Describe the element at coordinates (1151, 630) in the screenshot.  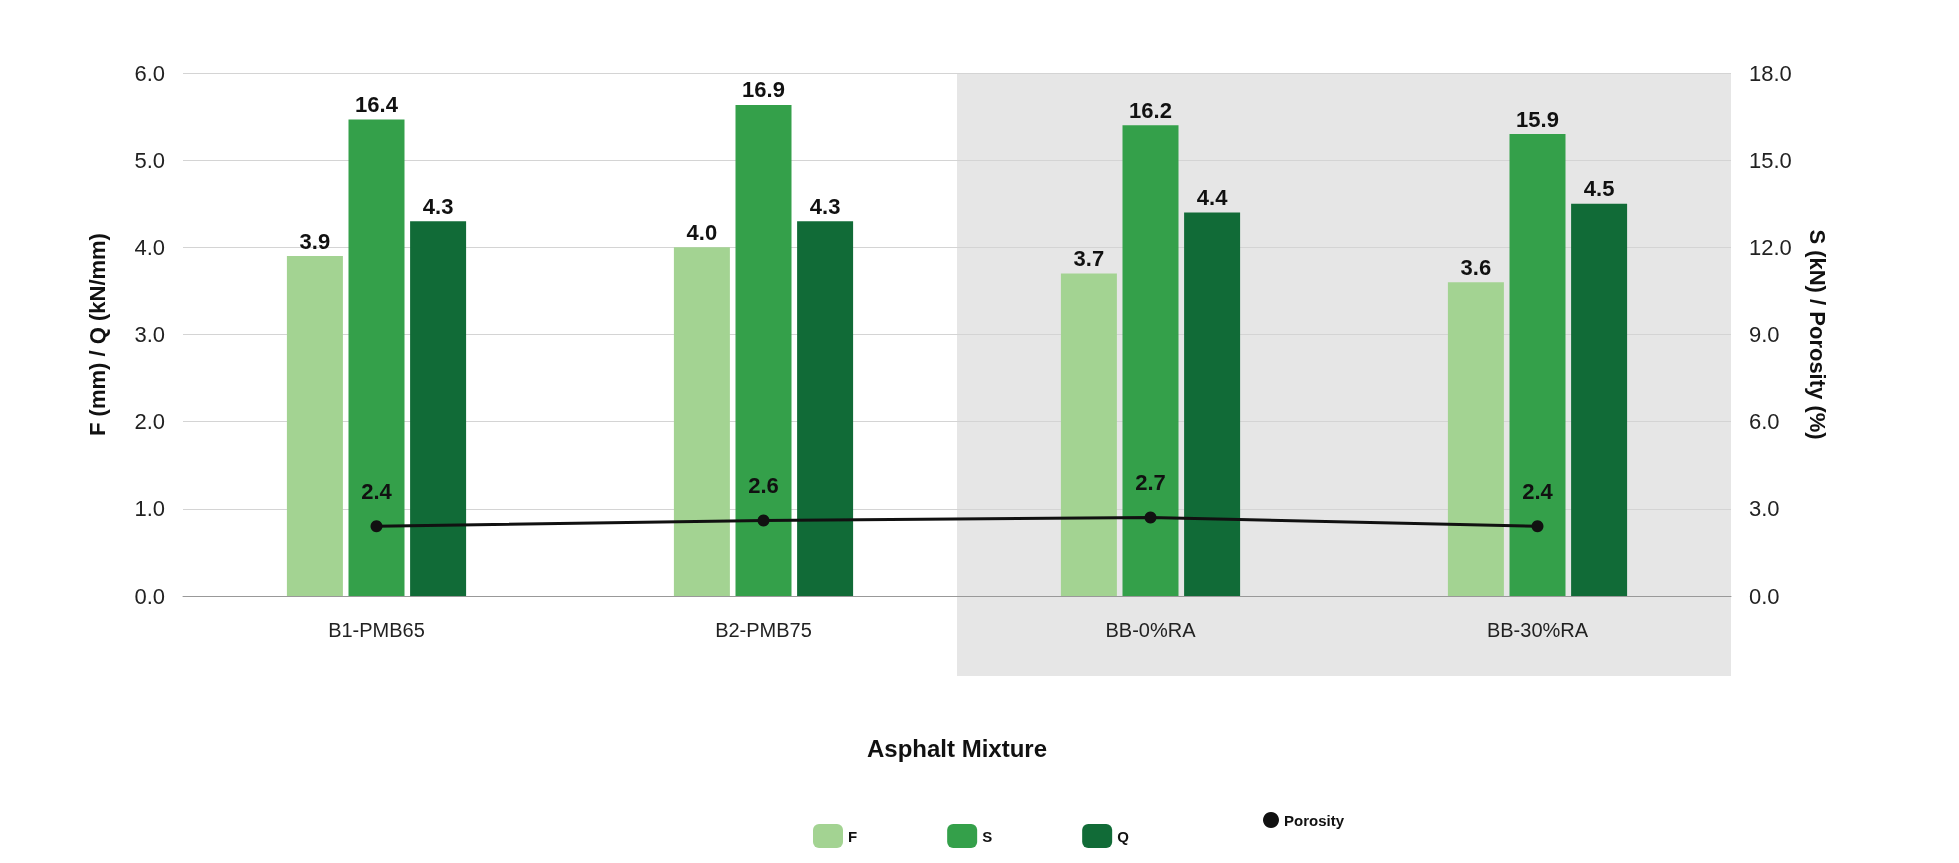
I see `x-tick-label: BB-0%RA` at that location.